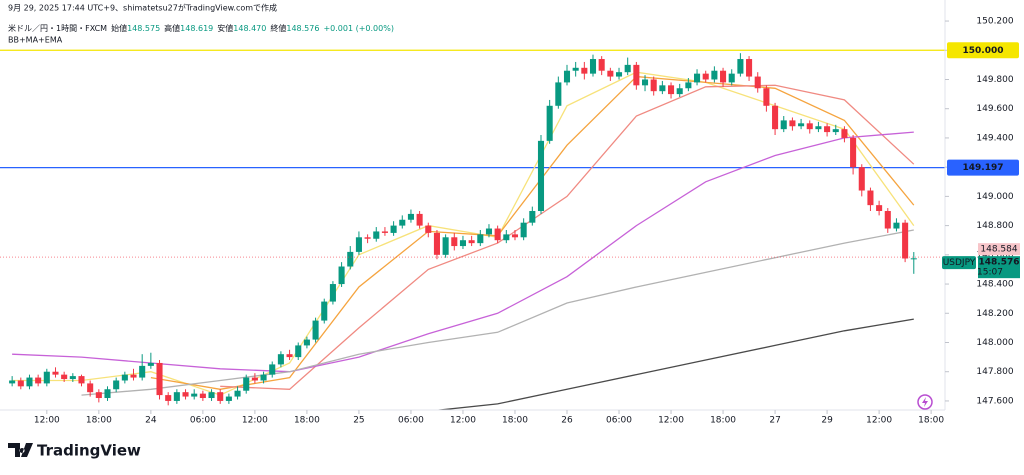  I want to click on ohlc-label: 安値, so click(225, 28).